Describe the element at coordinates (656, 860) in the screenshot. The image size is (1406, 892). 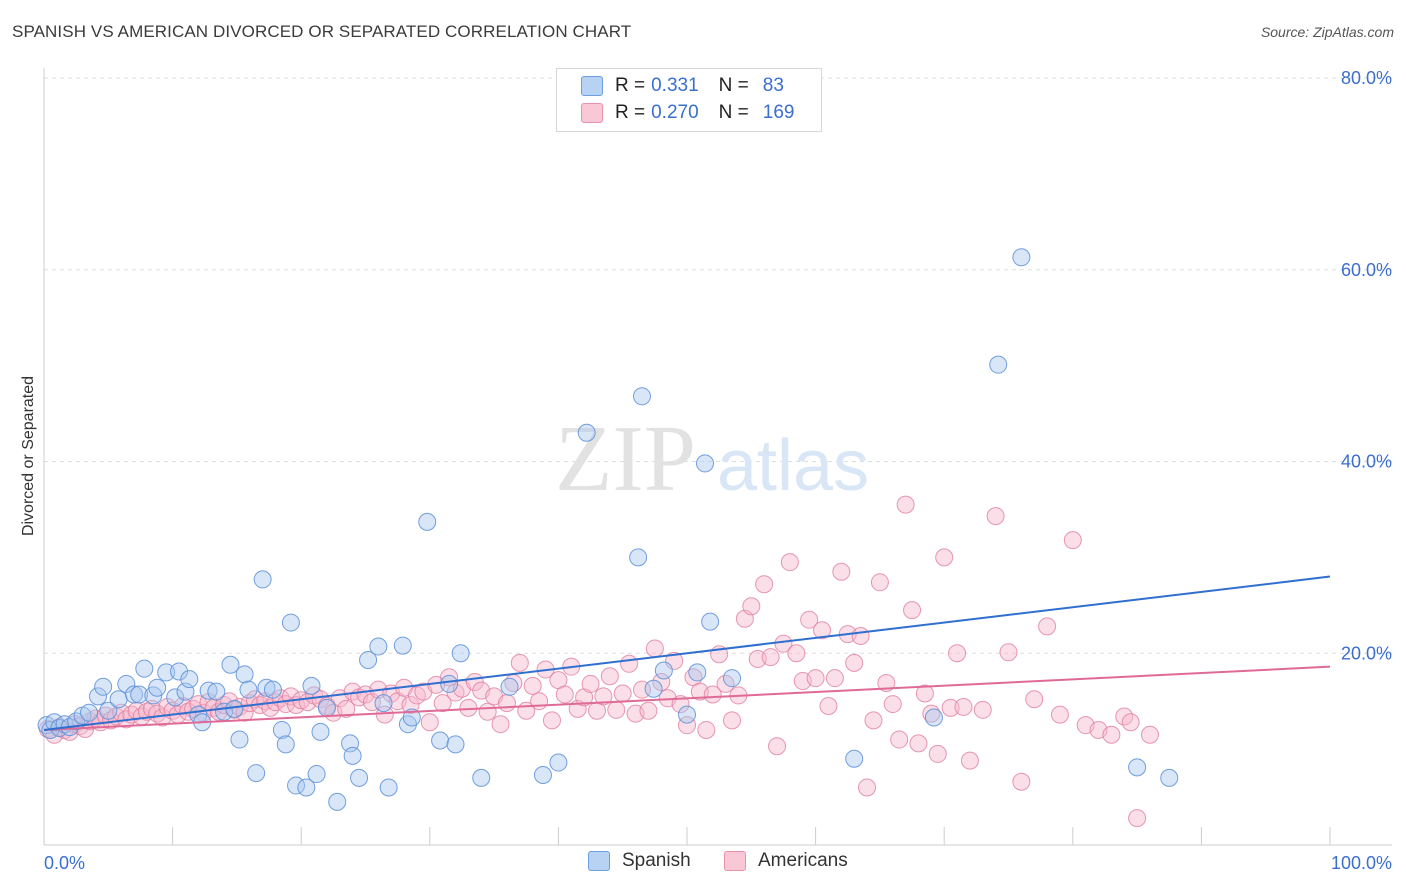
I see `legend-label-spanish: Spanish` at that location.